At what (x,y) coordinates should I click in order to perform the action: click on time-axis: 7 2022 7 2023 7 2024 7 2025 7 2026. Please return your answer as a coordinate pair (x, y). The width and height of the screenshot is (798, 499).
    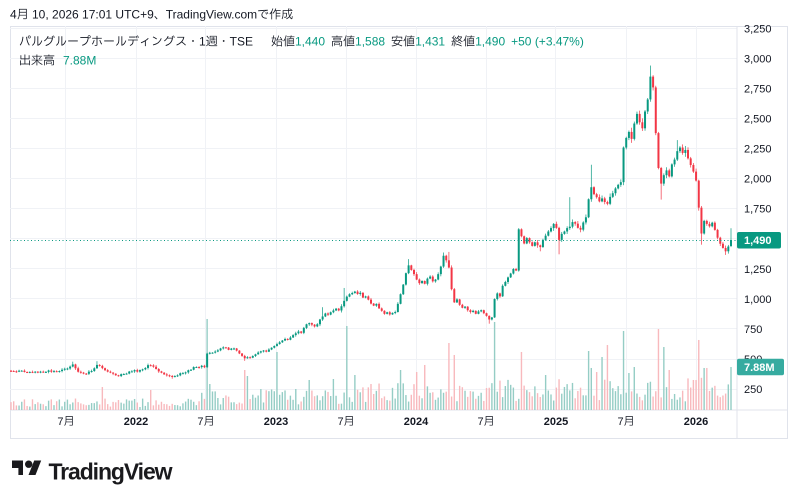
    Looking at the image, I should click on (382, 422).